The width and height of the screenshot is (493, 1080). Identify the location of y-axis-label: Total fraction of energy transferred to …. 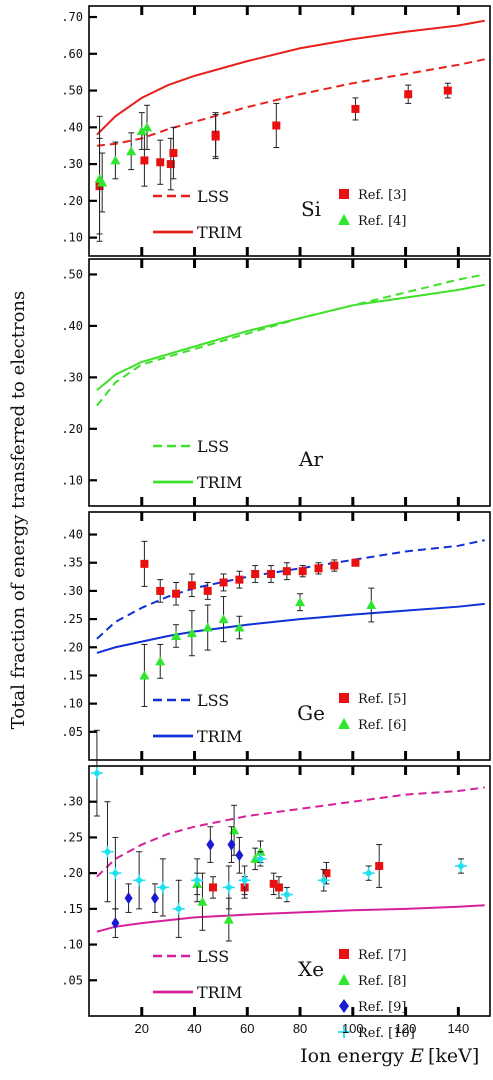
(18, 510).